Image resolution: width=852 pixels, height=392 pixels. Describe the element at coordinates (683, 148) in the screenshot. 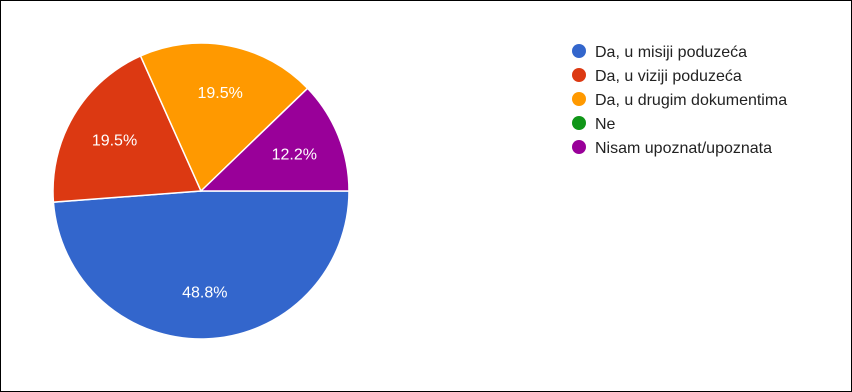

I see `legend-label-4: Nisam upoznat/upoznata` at that location.